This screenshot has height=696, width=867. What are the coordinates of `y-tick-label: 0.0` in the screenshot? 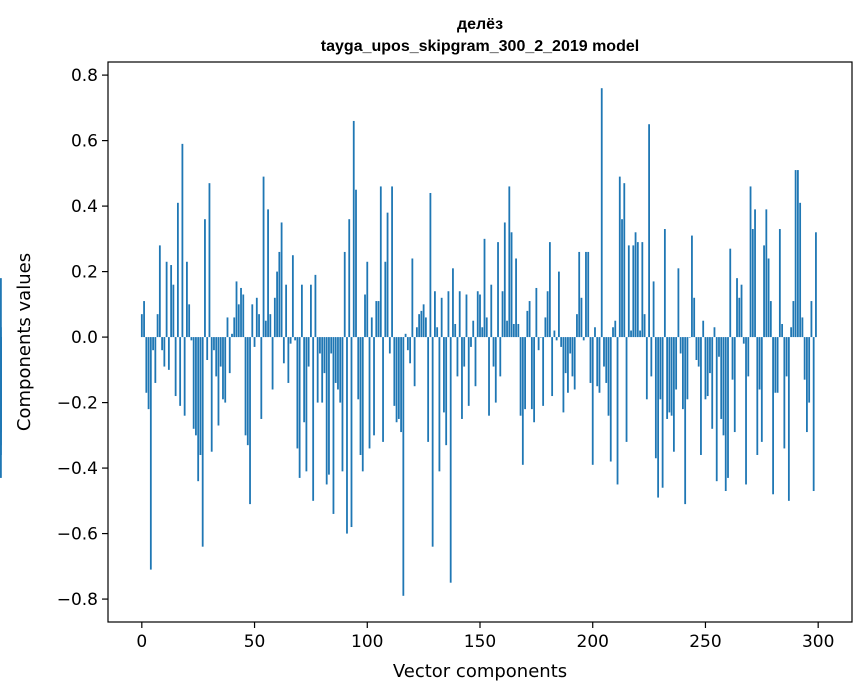 It's located at (84, 338).